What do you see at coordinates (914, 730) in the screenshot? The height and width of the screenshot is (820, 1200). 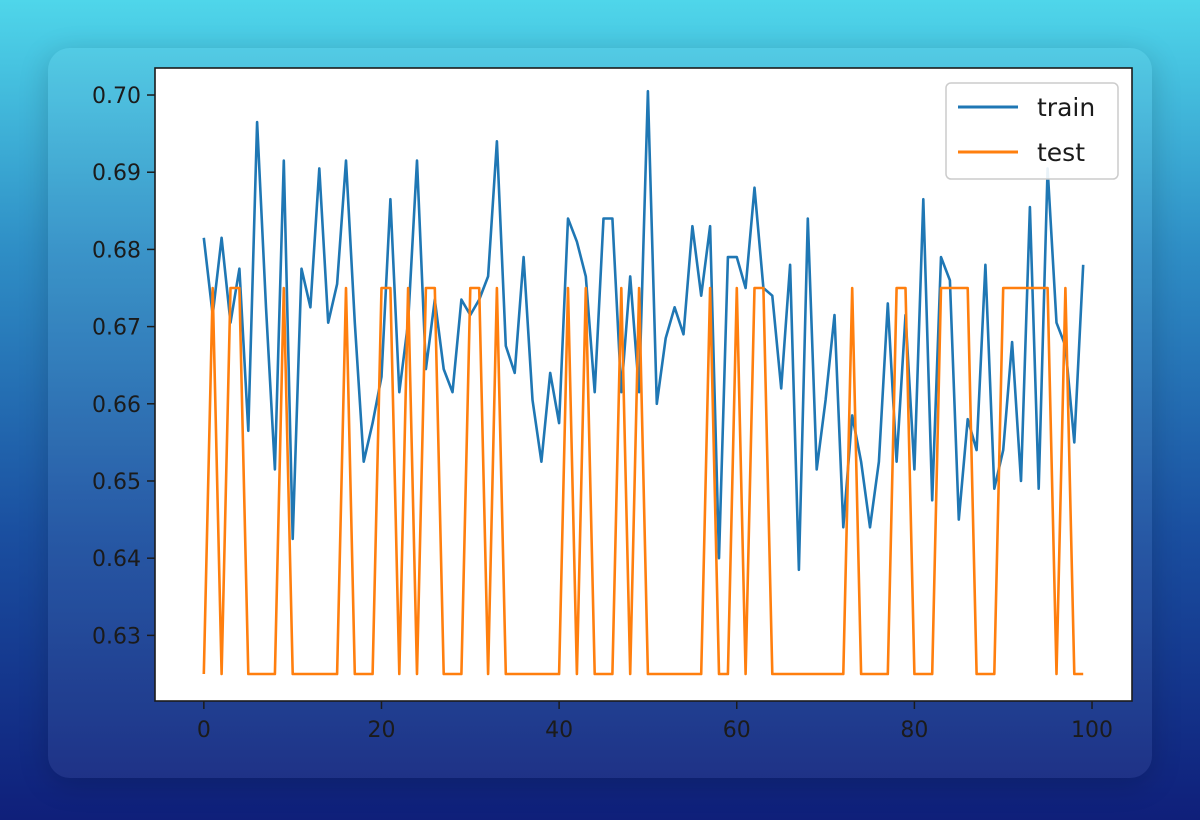 I see `x-tick-label: 80` at bounding box center [914, 730].